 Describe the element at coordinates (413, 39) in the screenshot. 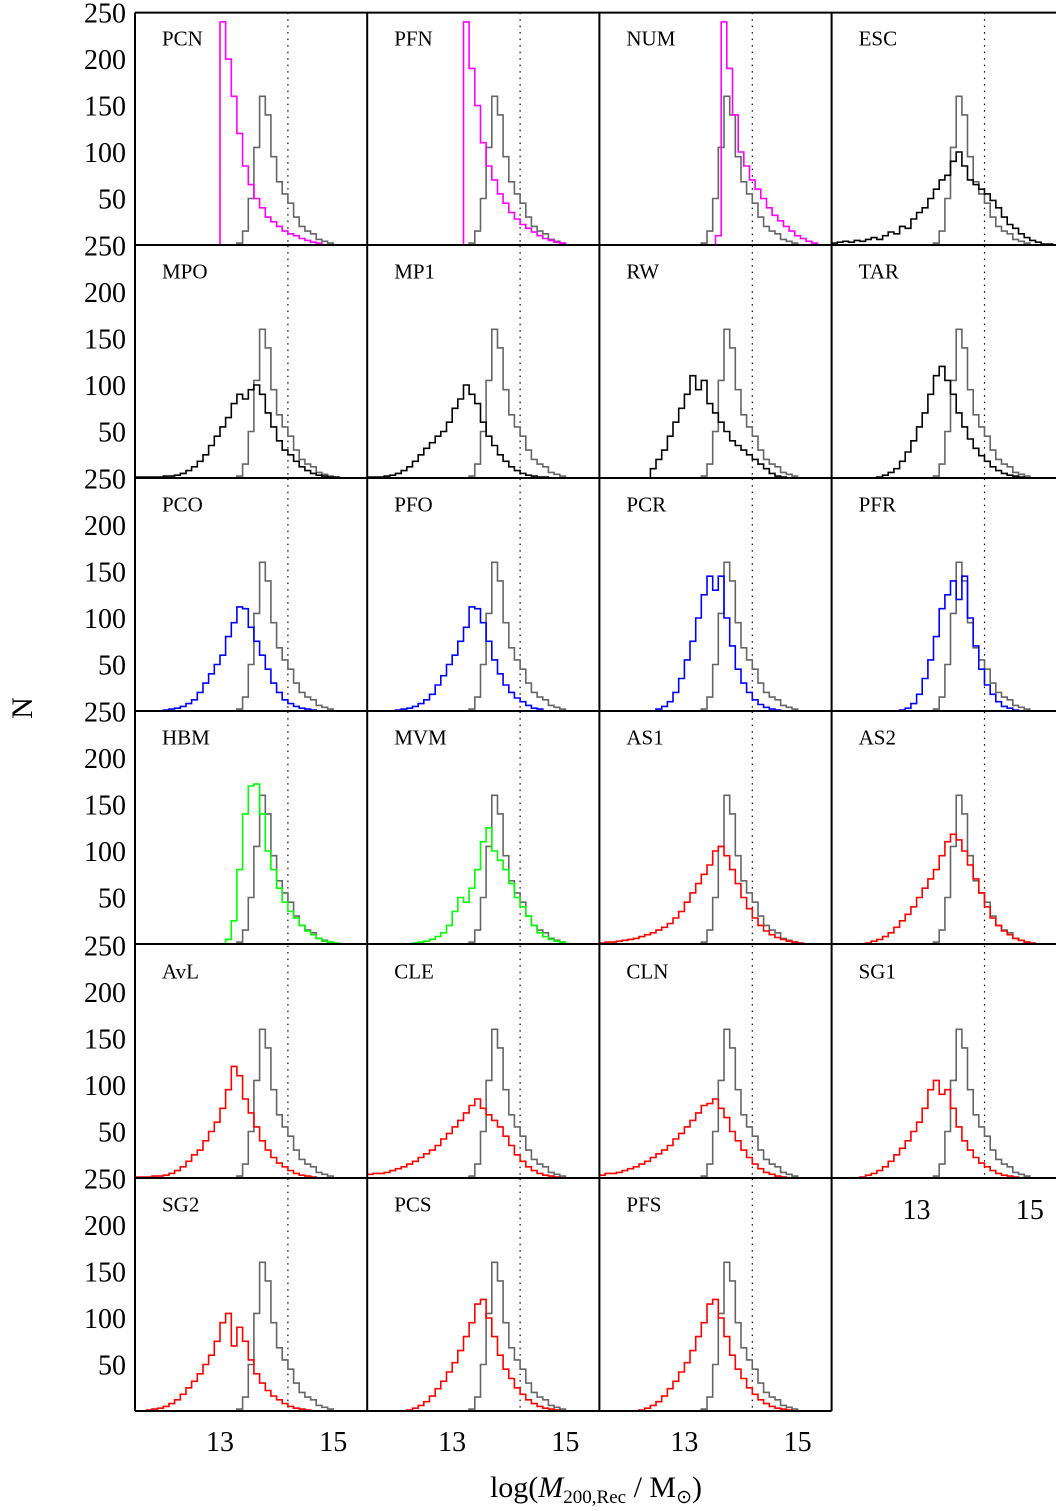

I see `panel-label-pfn: PFN` at that location.